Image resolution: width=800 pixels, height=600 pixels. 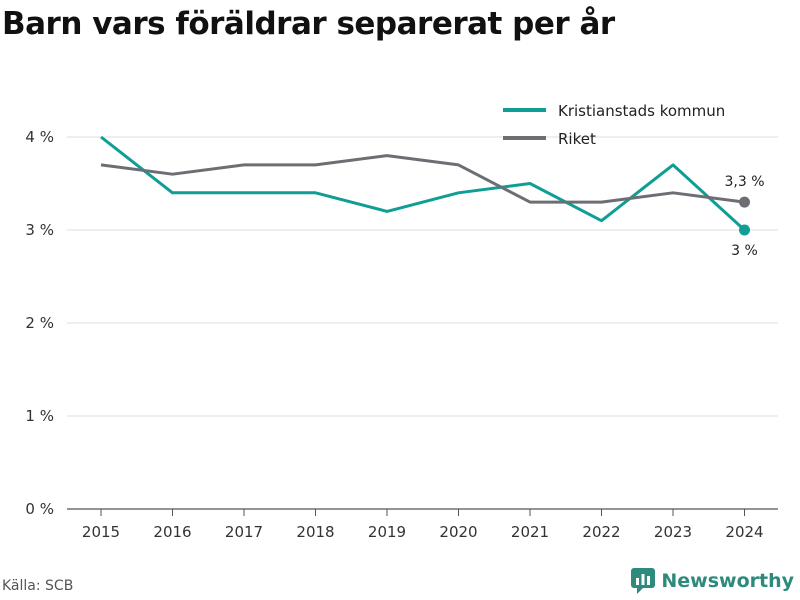 What do you see at coordinates (641, 111) in the screenshot?
I see `legend-label: Kristianstads kommun` at bounding box center [641, 111].